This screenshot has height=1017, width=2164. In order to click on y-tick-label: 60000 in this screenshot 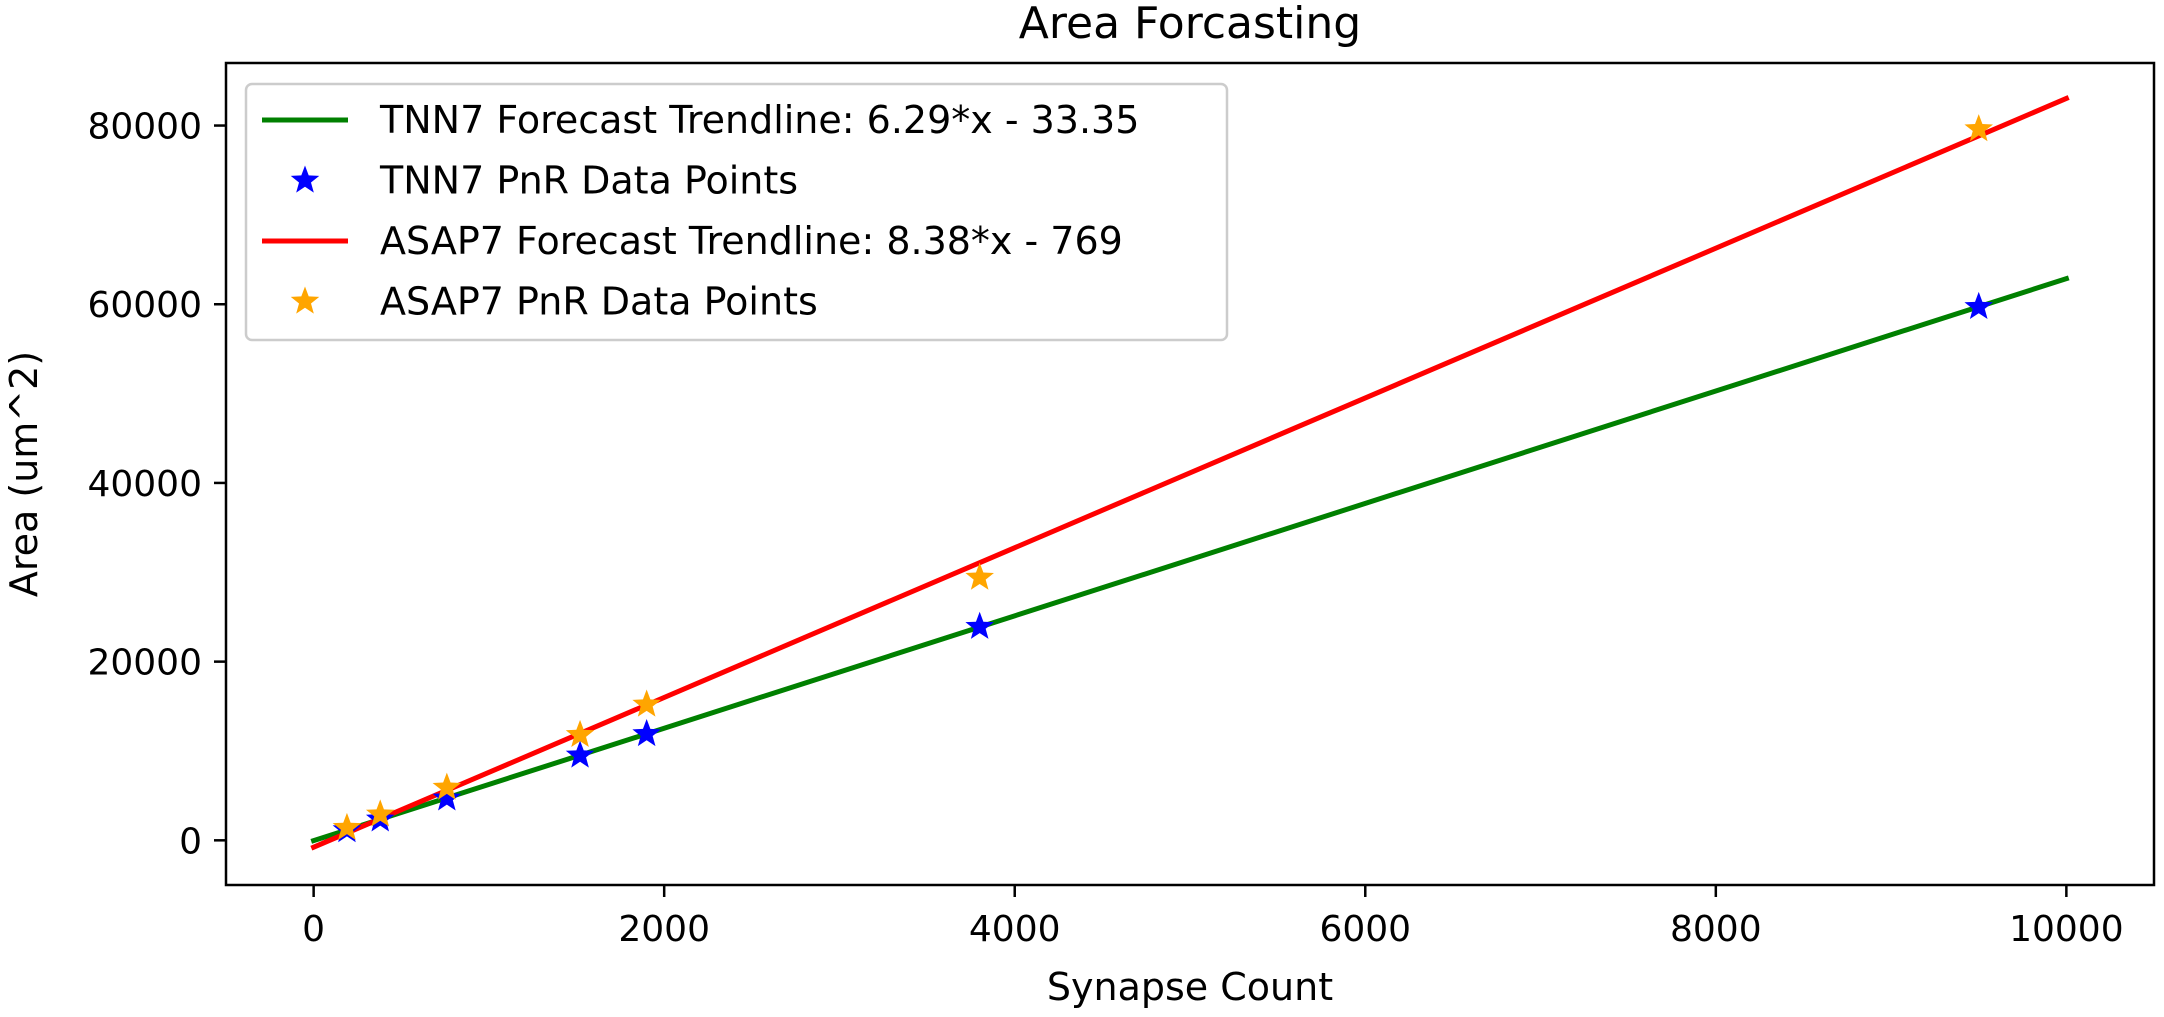, I will do `click(144, 305)`.